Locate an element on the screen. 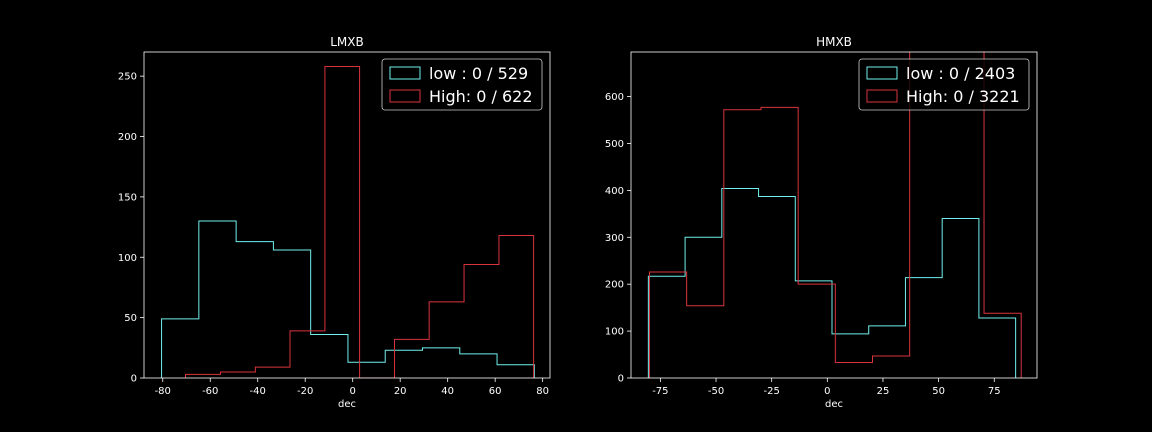 Image resolution: width=1152 pixels, height=432 pixels. chart-title: LMXB is located at coordinates (347, 42).